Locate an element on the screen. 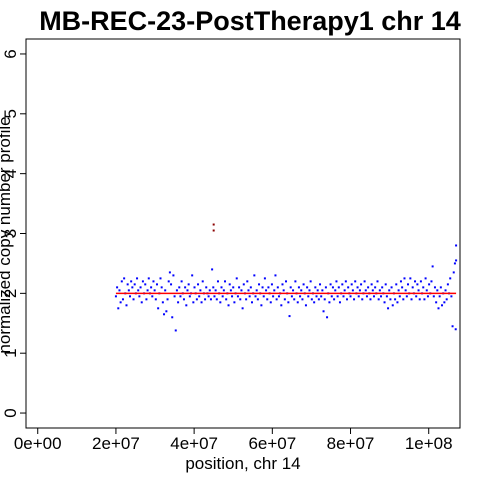  y-axis-label: normalized copy number profile is located at coordinates (7, 234).